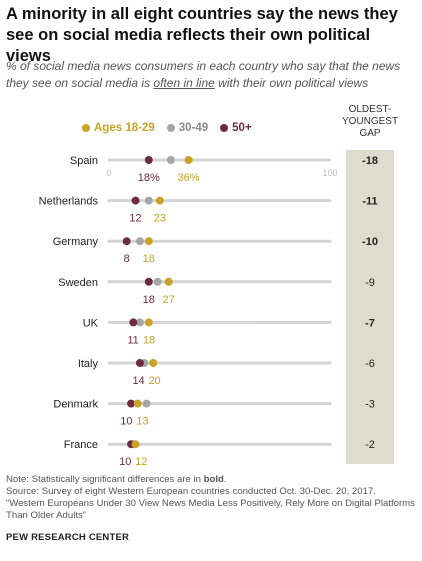 The image size is (422, 561). I want to click on dot-50plus-spain, so click(148, 160).